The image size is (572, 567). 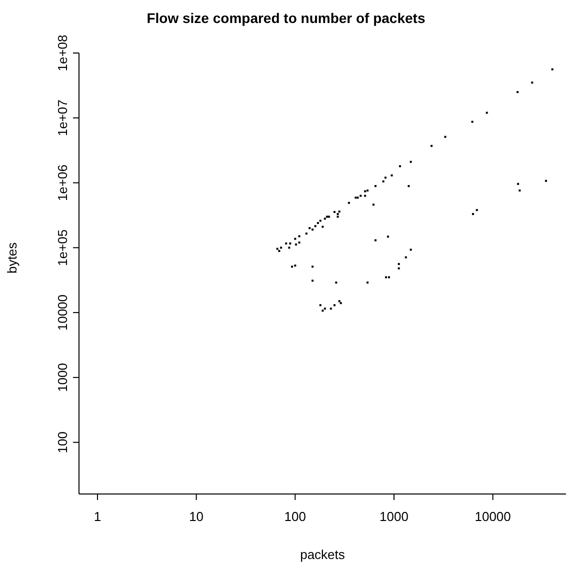 I want to click on x-tick-label: 100, so click(x=295, y=516).